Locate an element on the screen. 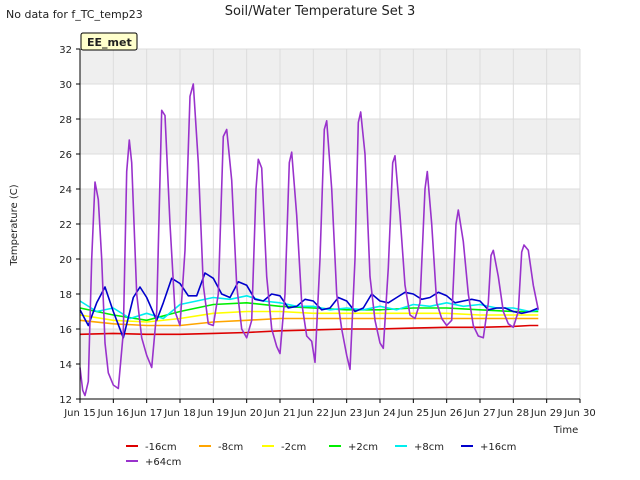 This screenshot has width=640, height=480. x-tick-label: Jun 22 is located at coordinates (313, 413).